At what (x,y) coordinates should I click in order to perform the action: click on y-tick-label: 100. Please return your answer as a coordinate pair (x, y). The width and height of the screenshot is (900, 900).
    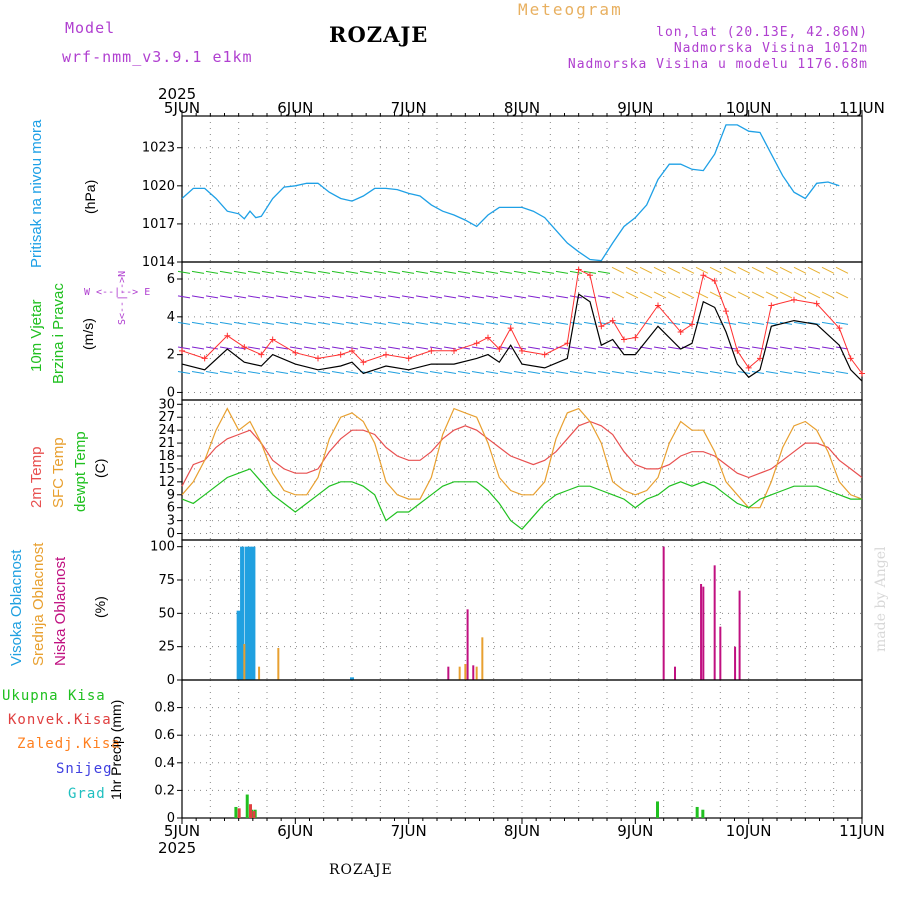
    Looking at the image, I should click on (162, 547).